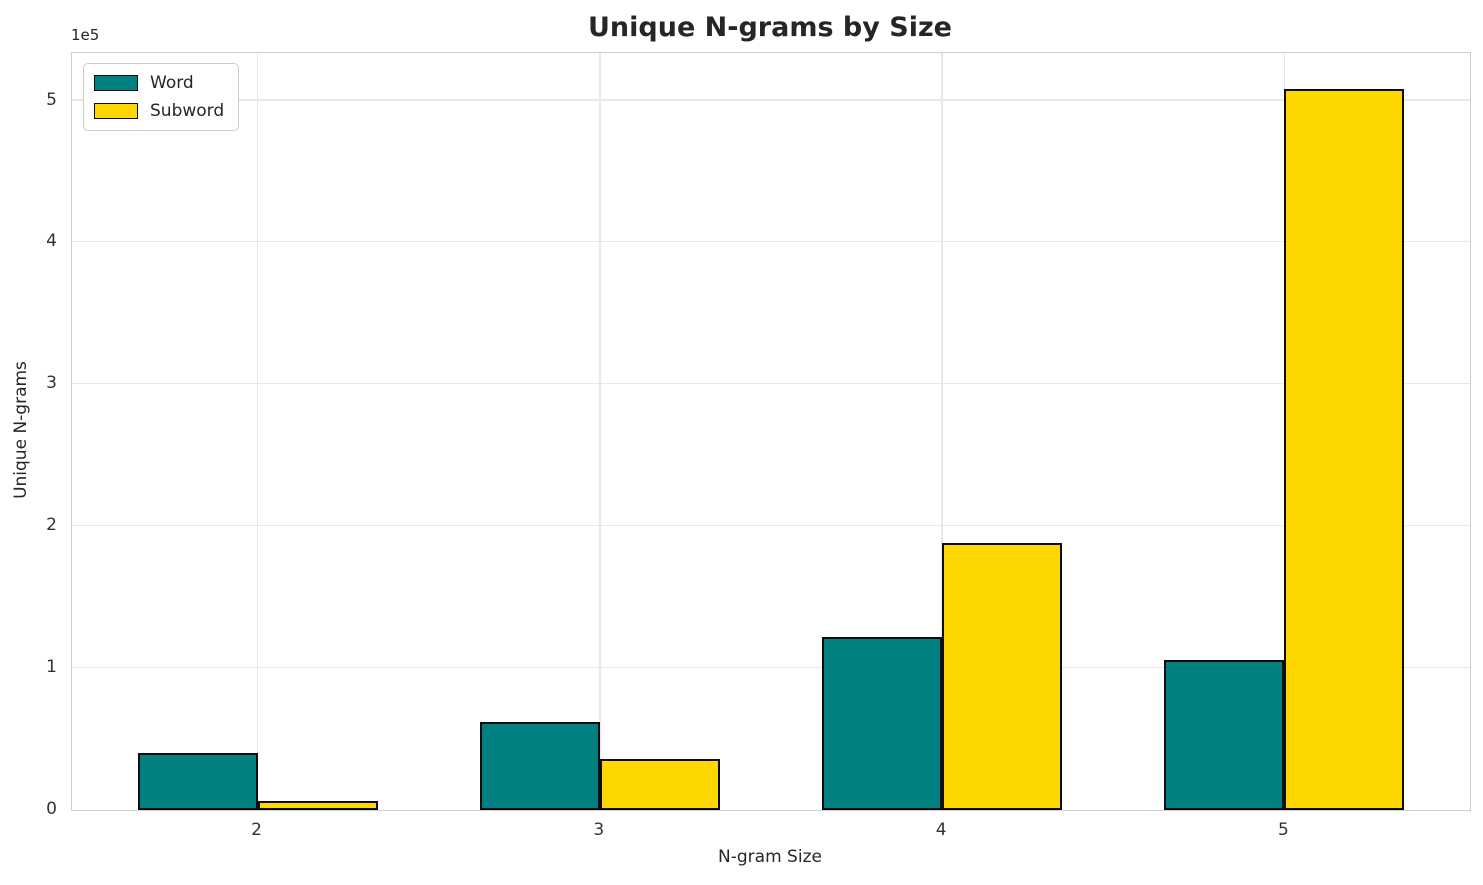  Describe the element at coordinates (659, 784) in the screenshot. I see `bar-subword-n3` at that location.